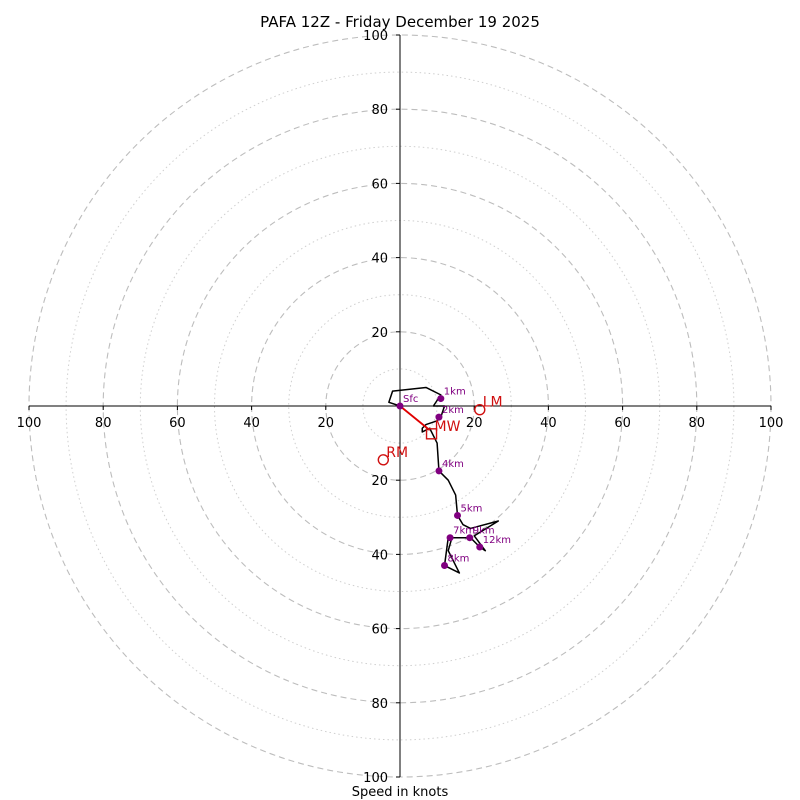  I want to click on shear-vector, so click(415, 418).